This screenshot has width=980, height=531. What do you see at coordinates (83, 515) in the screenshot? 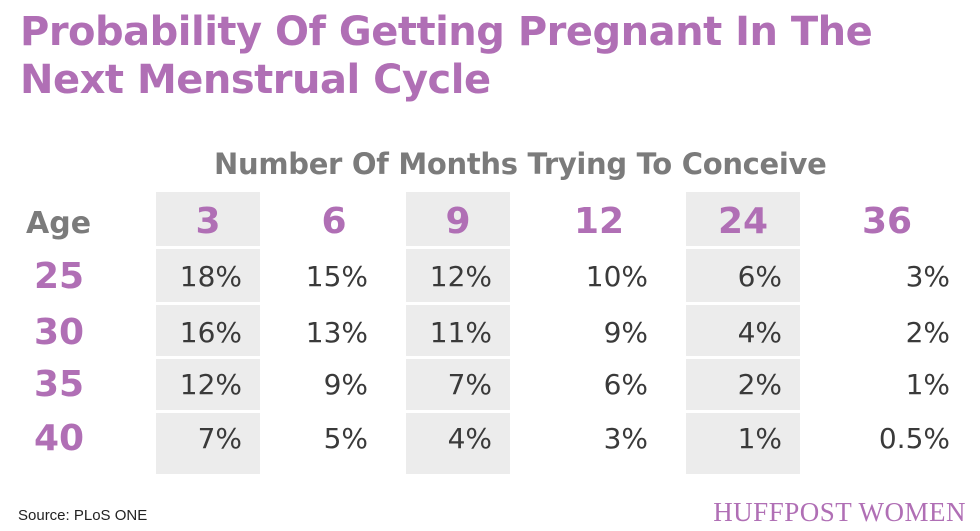
I see `source-note: Source: PLoS ONE` at bounding box center [83, 515].